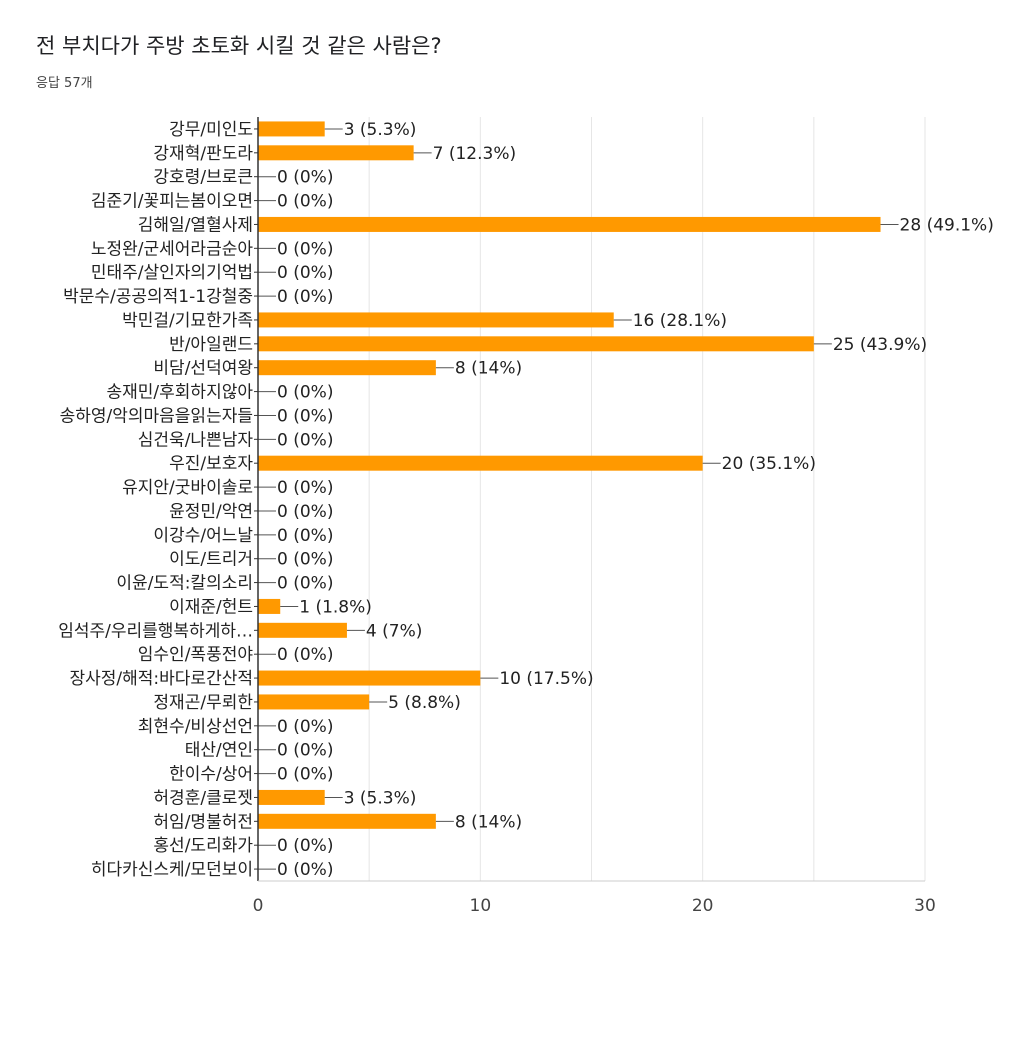 Image resolution: width=1029 pixels, height=1050 pixels. I want to click on category-label: 태산/연인, so click(219, 751).